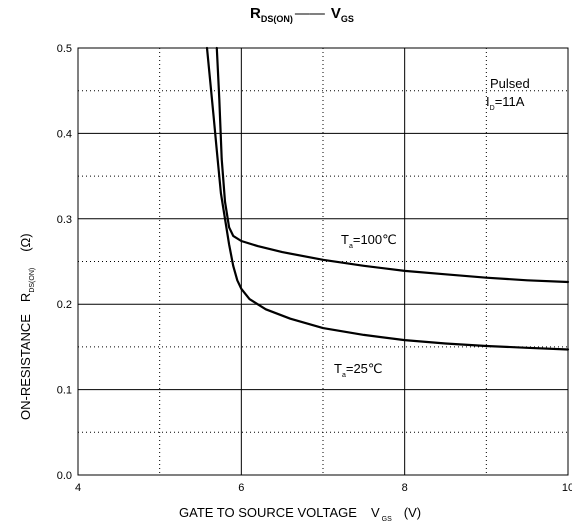 The width and height of the screenshot is (572, 527). What do you see at coordinates (375, 512) in the screenshot?
I see `x-axis-label-symbol: V` at bounding box center [375, 512].